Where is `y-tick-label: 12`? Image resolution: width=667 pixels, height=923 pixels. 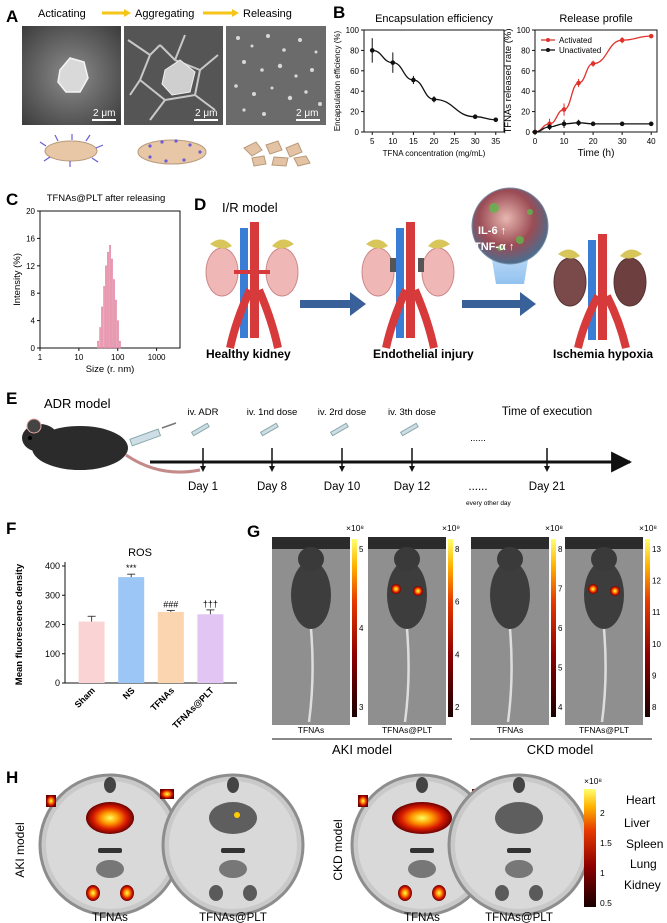
y-tick-label: 12 is located at coordinates (30, 266).